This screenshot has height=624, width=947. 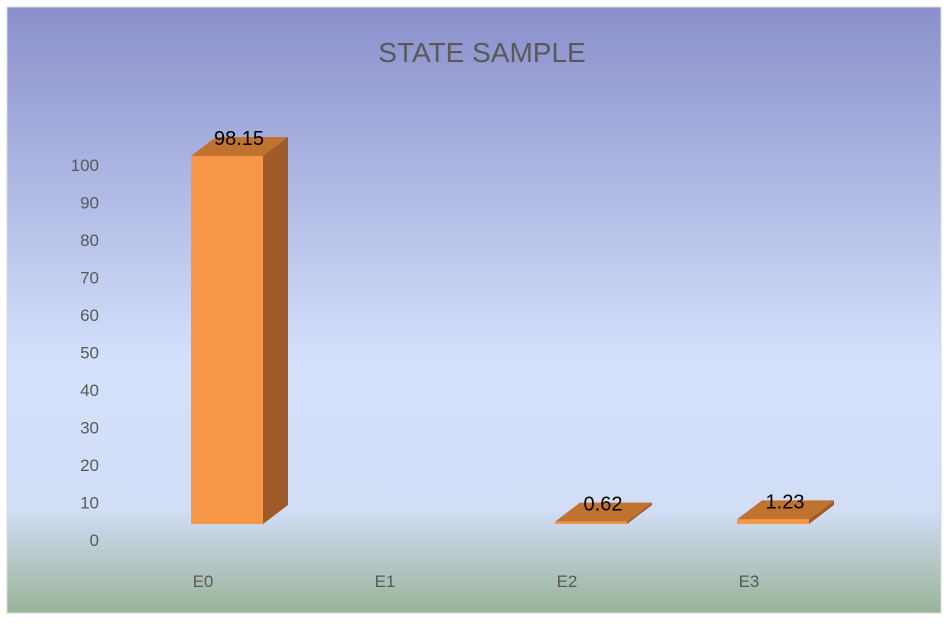 What do you see at coordinates (749, 581) in the screenshot?
I see `x-tick-label: E3` at bounding box center [749, 581].